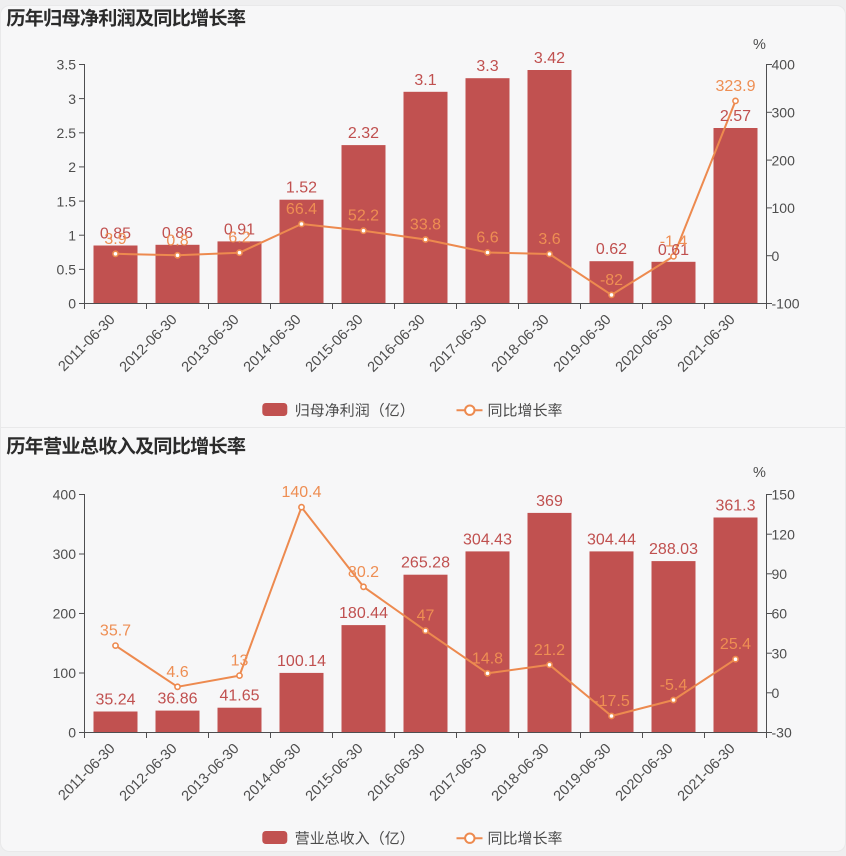 This screenshot has height=856, width=846. What do you see at coordinates (363, 613) in the screenshot?
I see `svg-text: 180.44` at bounding box center [363, 613].